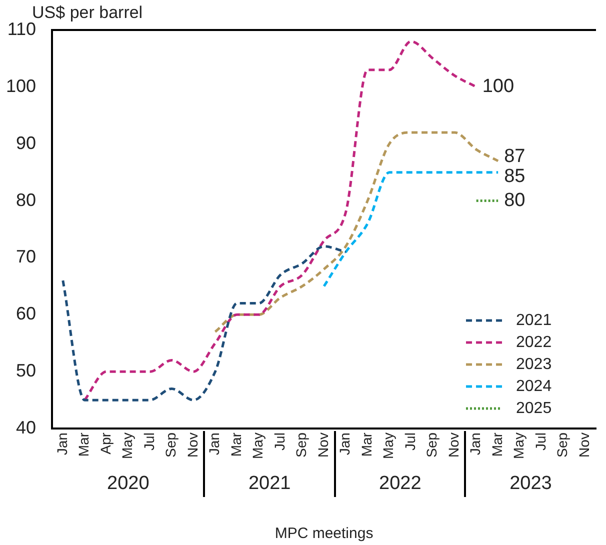  Describe the element at coordinates (26, 314) in the screenshot. I see `y-tick-label: 60` at that location.